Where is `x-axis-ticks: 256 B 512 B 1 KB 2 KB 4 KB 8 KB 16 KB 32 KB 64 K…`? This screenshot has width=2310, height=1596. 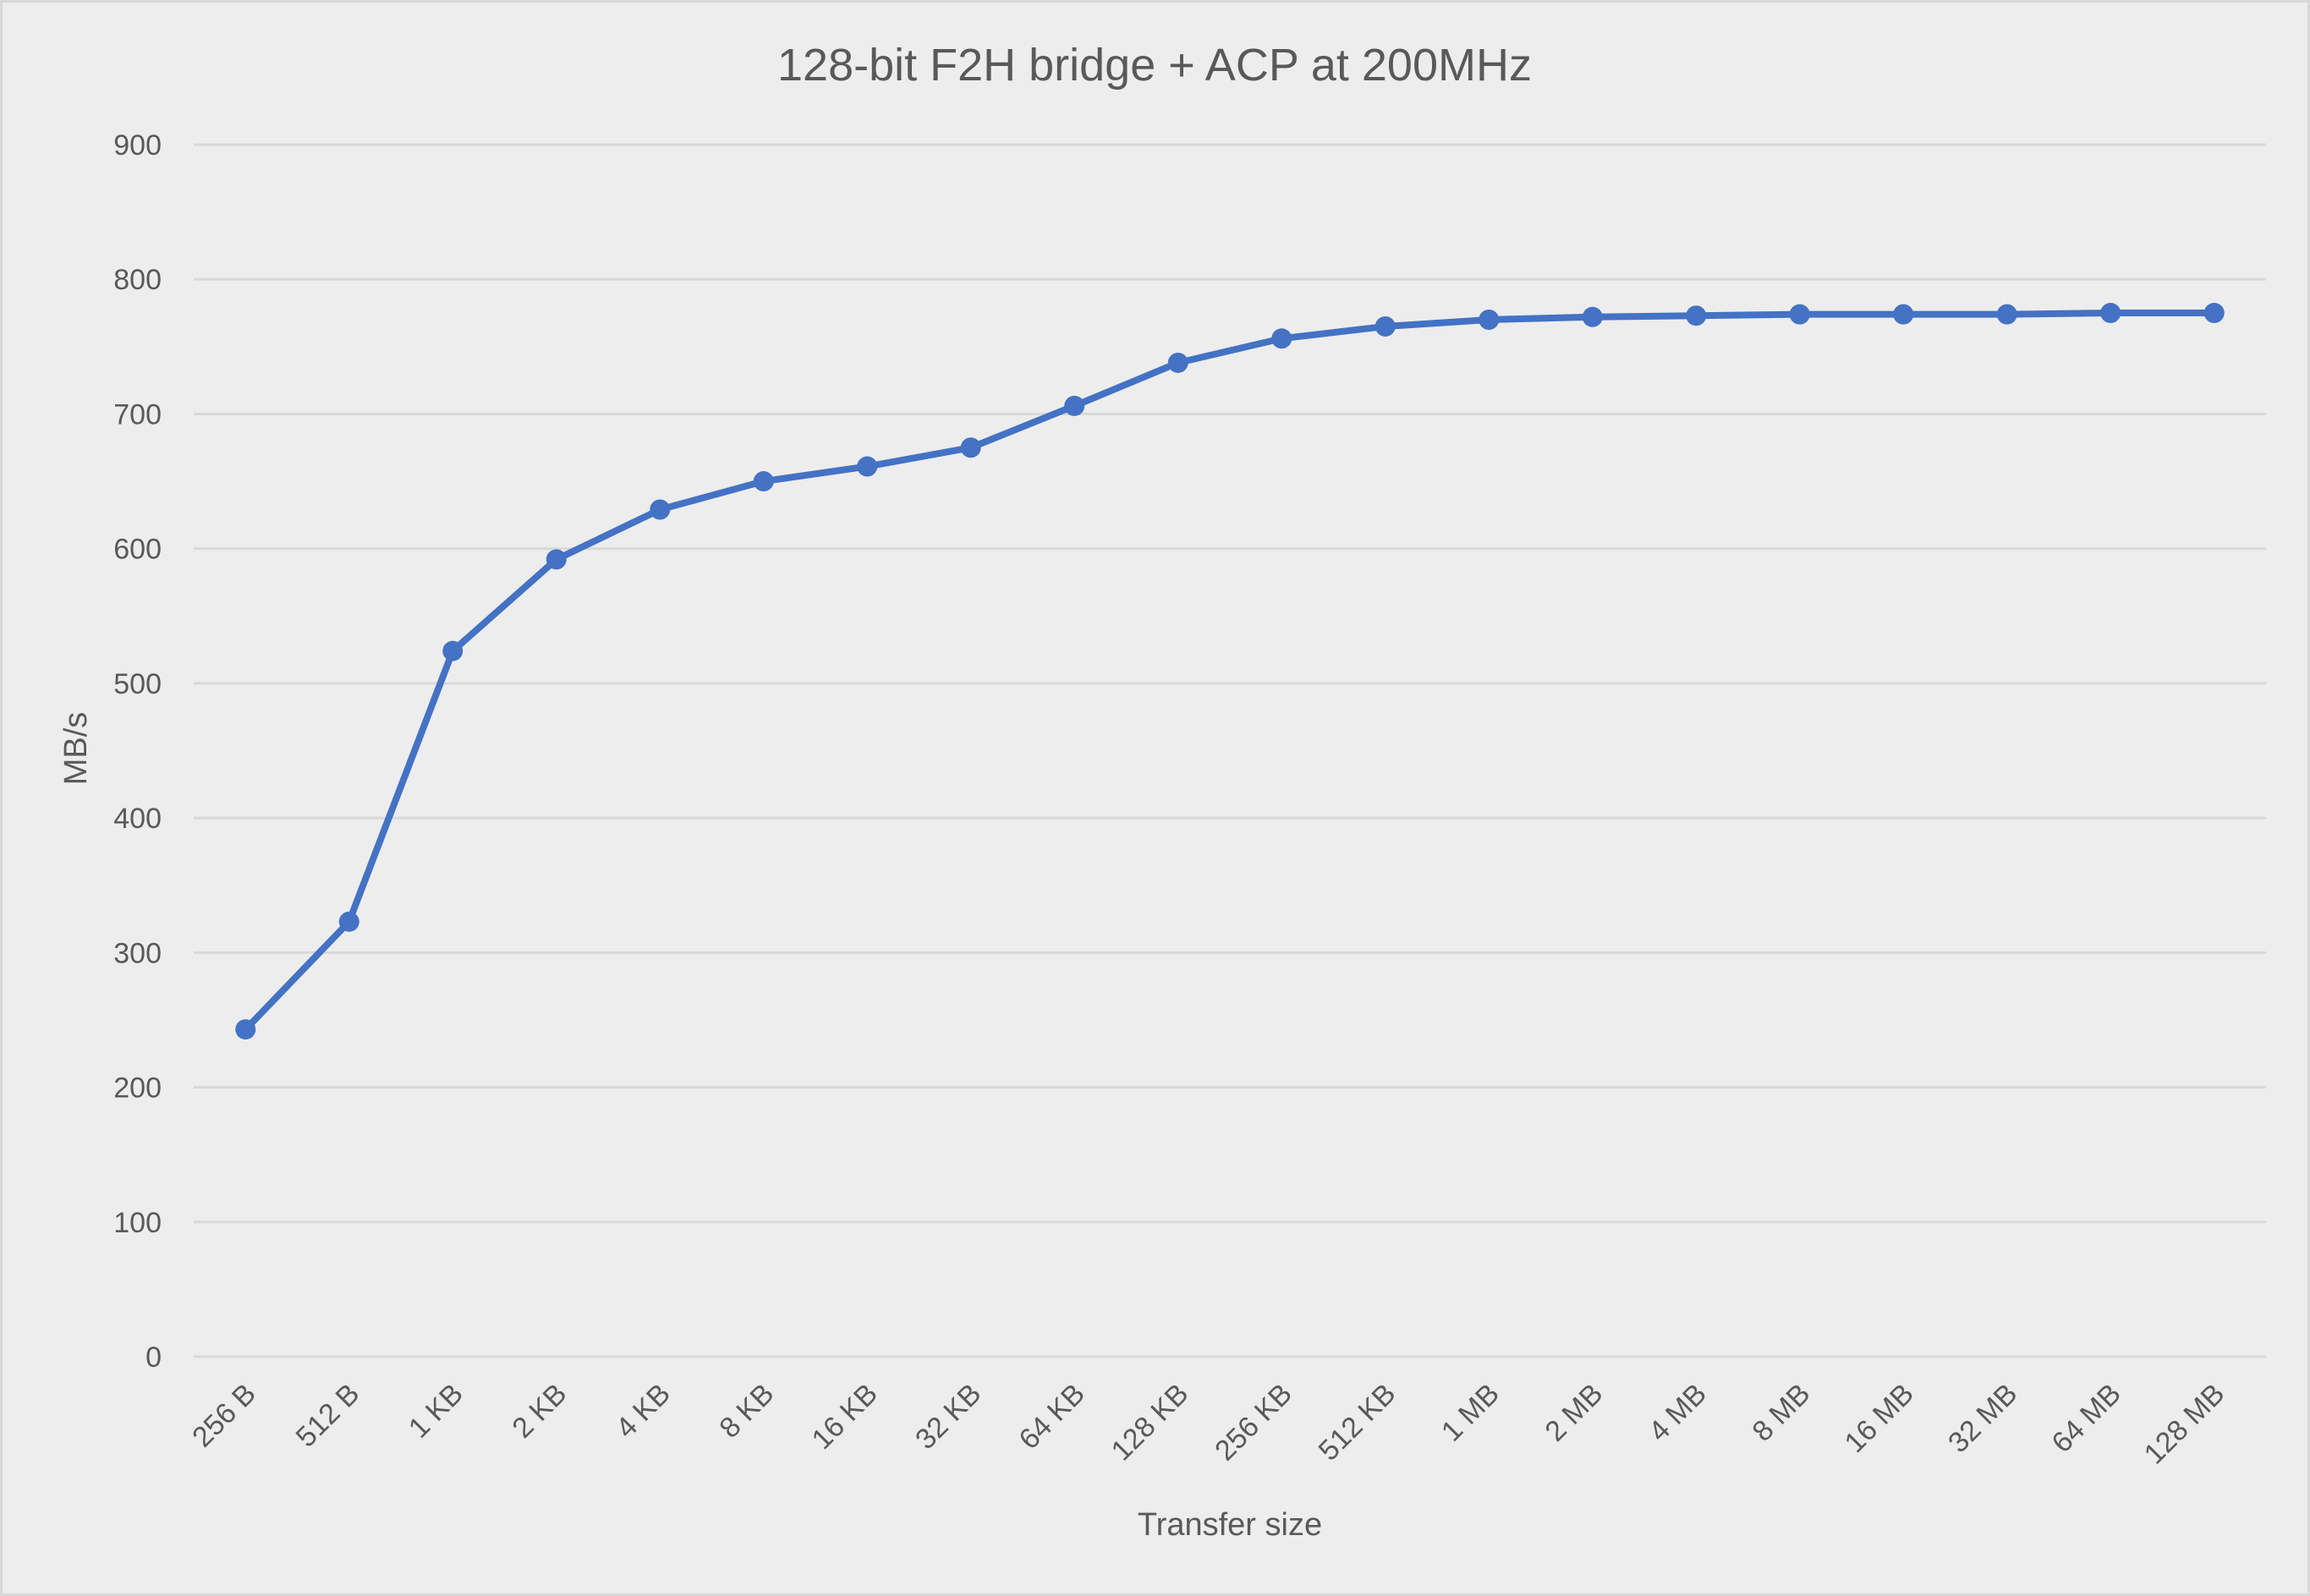 x-axis-ticks: 256 B 512 B 1 KB 2 KB 4 KB 8 KB 16 KB 32 KB 64 K… is located at coordinates (1208, 1424).